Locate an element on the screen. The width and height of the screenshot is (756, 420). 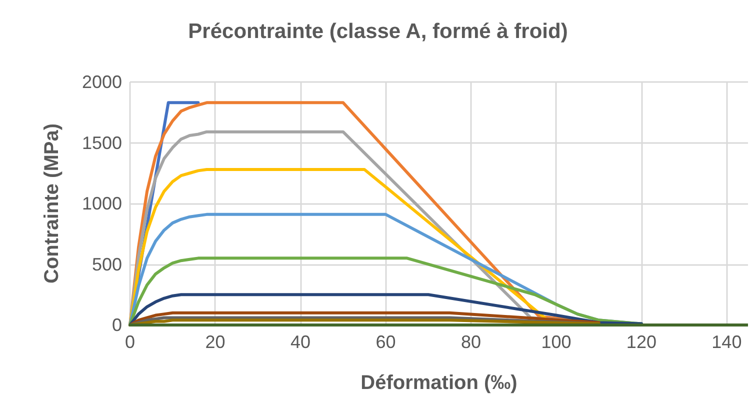
x-tick-label: 120 is located at coordinates (641, 342).